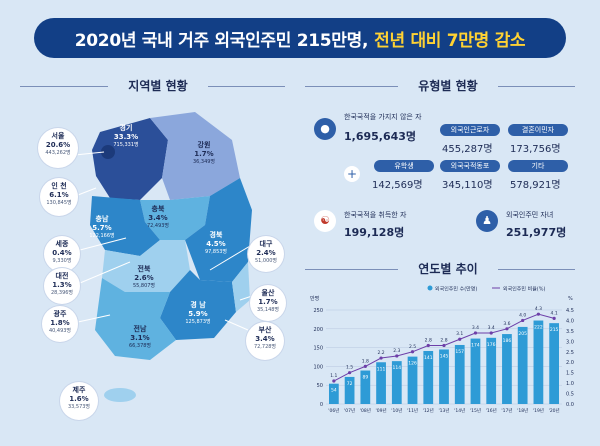 The width and height of the screenshot is (600, 446). I want to click on x-tick-label: '10년, so click(396, 410).